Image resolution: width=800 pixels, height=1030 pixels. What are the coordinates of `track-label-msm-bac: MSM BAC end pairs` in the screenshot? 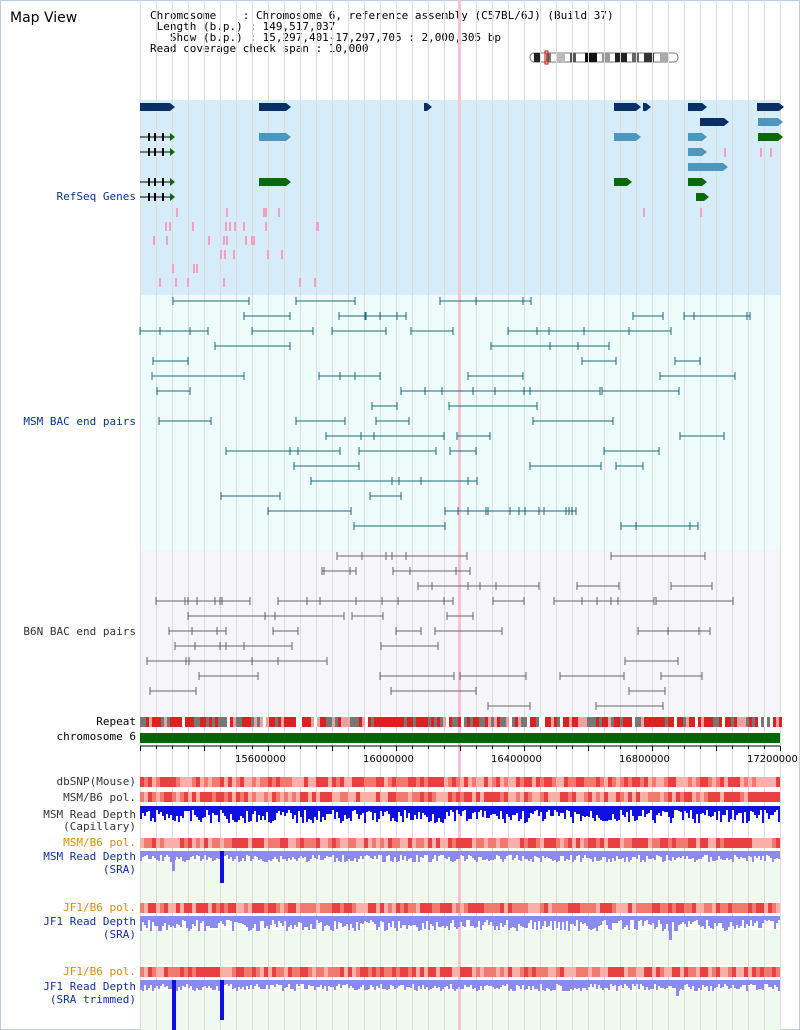 It's located at (79, 421).